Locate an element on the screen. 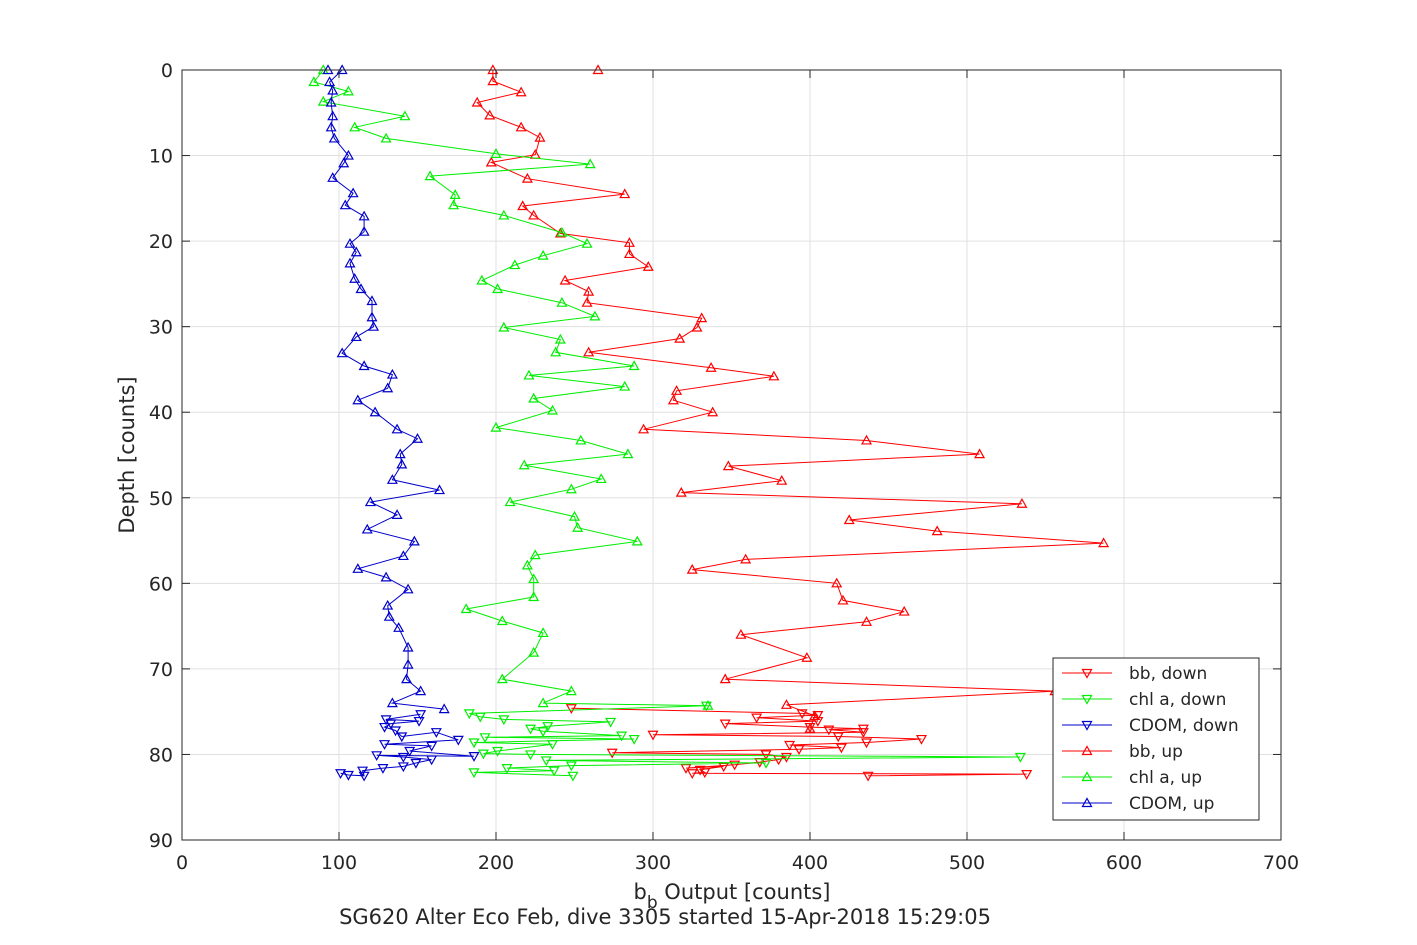 Image resolution: width=1417 pixels, height=945 pixels. legend-label: chl a, down is located at coordinates (1177, 700).